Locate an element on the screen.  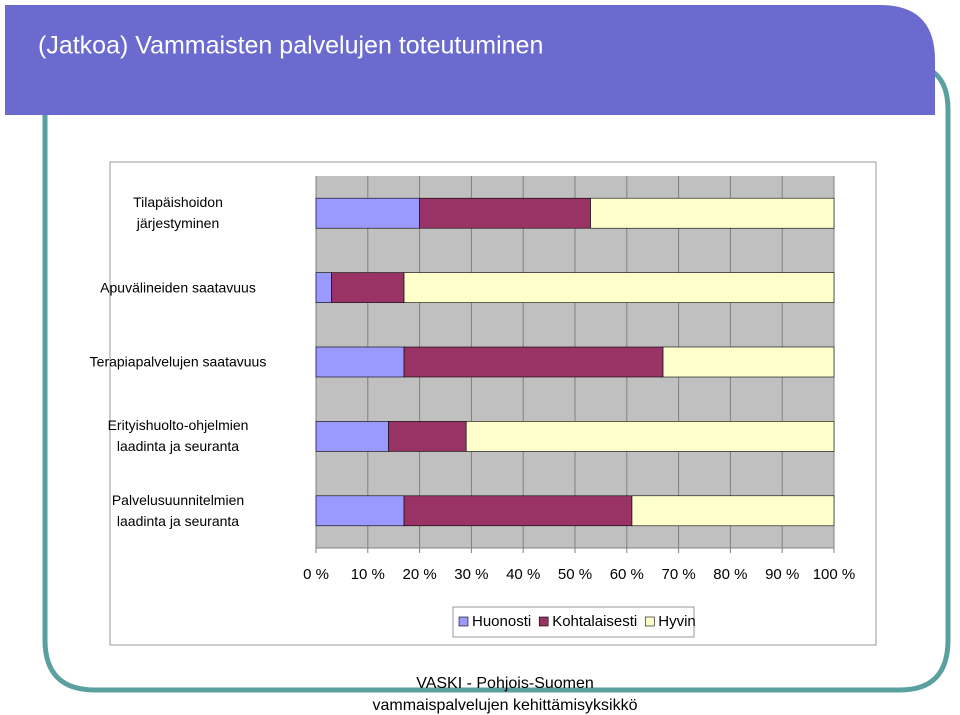
x-tick-label: 80 % is located at coordinates (730, 574).